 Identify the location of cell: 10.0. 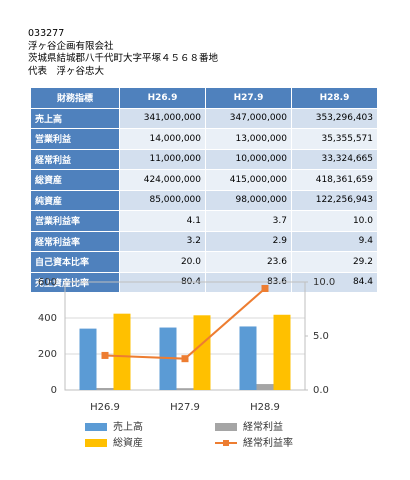
(334, 221).